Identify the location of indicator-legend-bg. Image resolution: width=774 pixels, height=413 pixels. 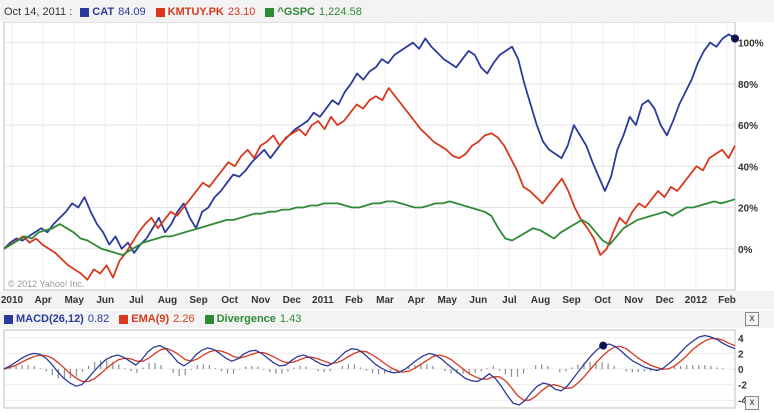
(387, 319).